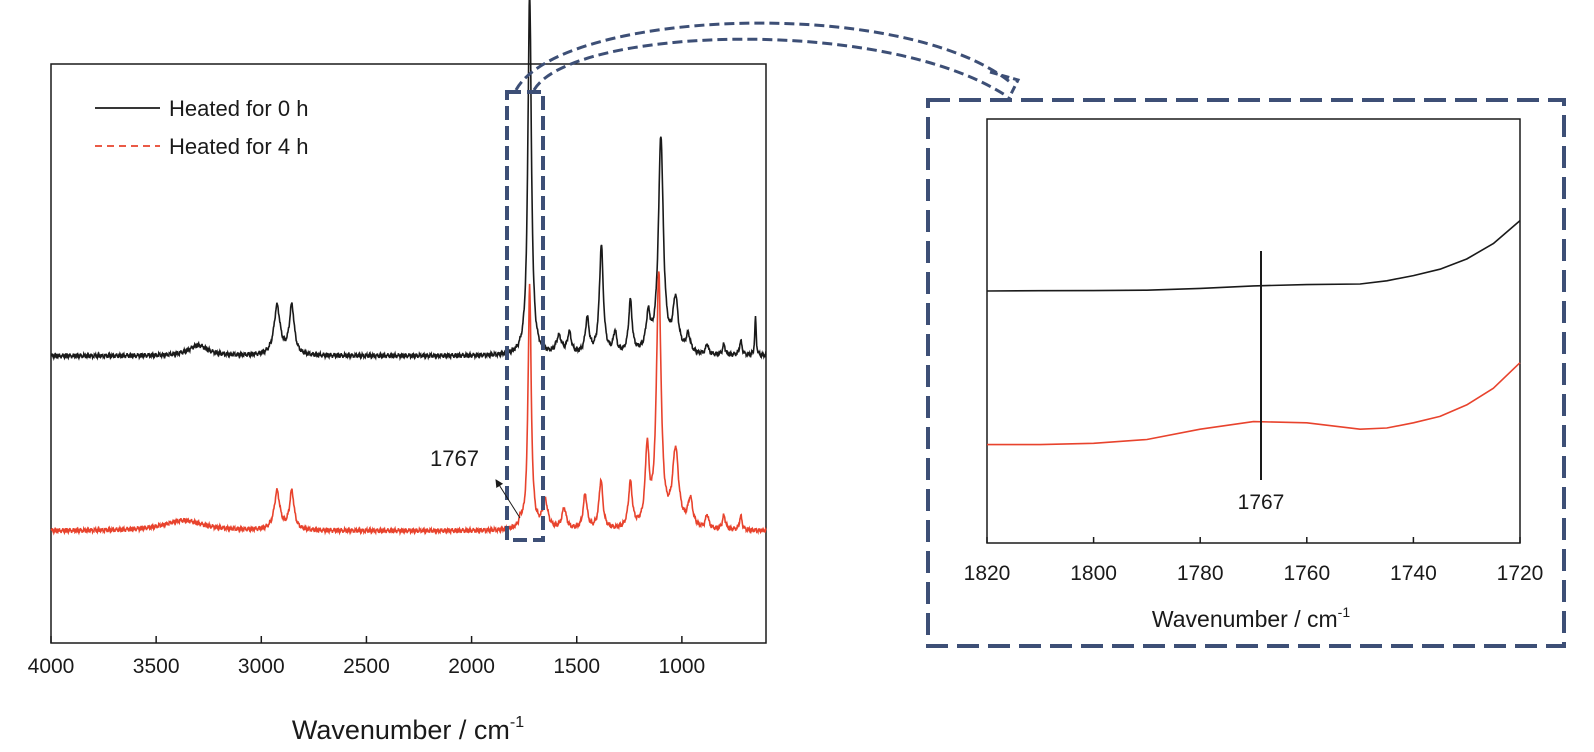  What do you see at coordinates (471, 666) in the screenshot?
I see `main-x-tick-label: 2000` at bounding box center [471, 666].